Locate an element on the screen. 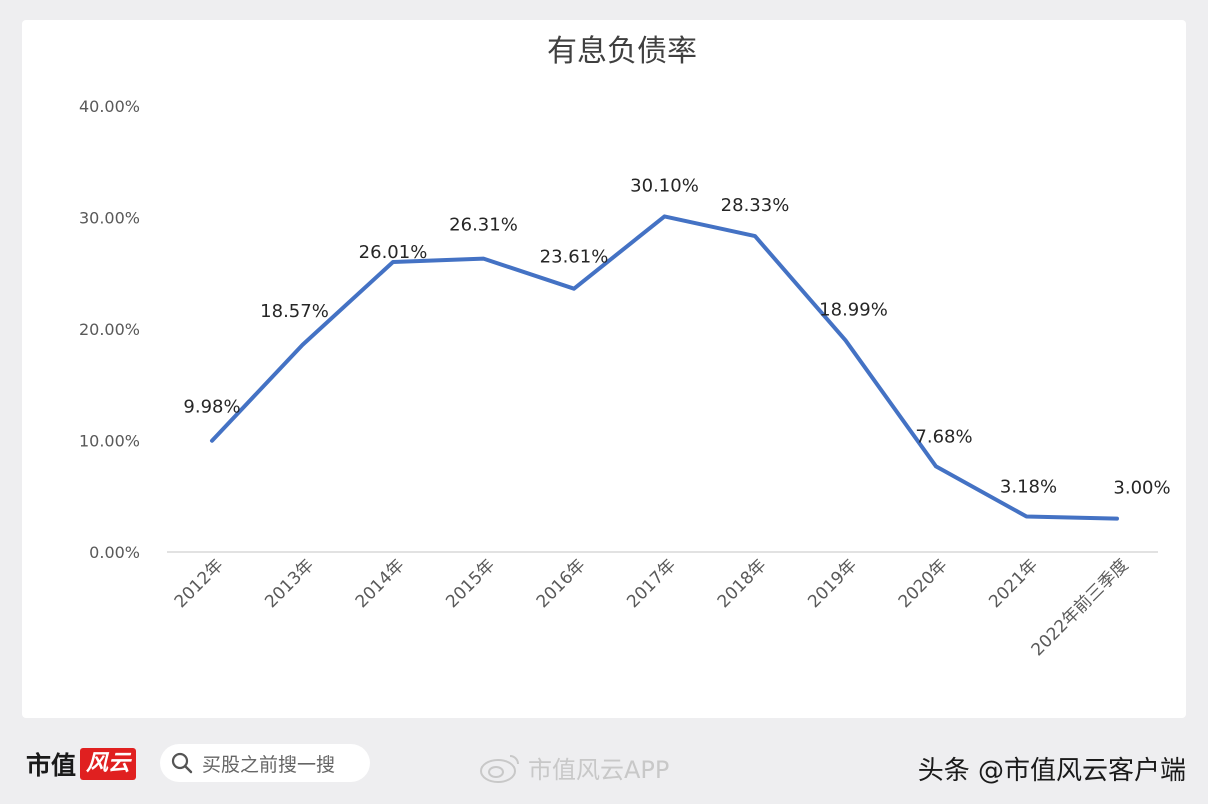 This screenshot has width=1208, height=804. chart-title: 有息负债率 is located at coordinates (622, 51).